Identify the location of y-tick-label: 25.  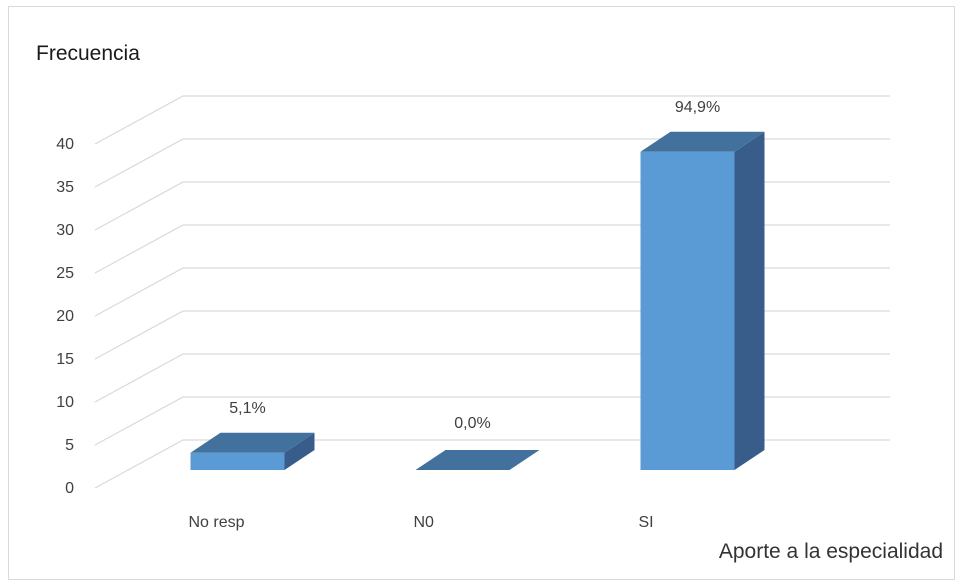
(65, 273).